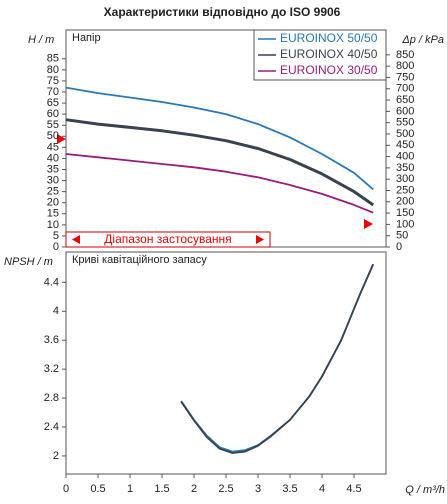  I want to click on y2-tick-label: 300, so click(405, 179).